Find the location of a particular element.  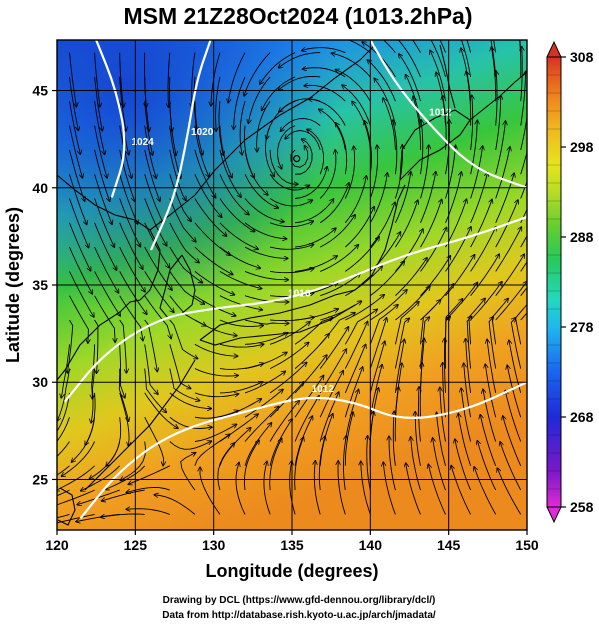

isobar-line is located at coordinates (180, 145).